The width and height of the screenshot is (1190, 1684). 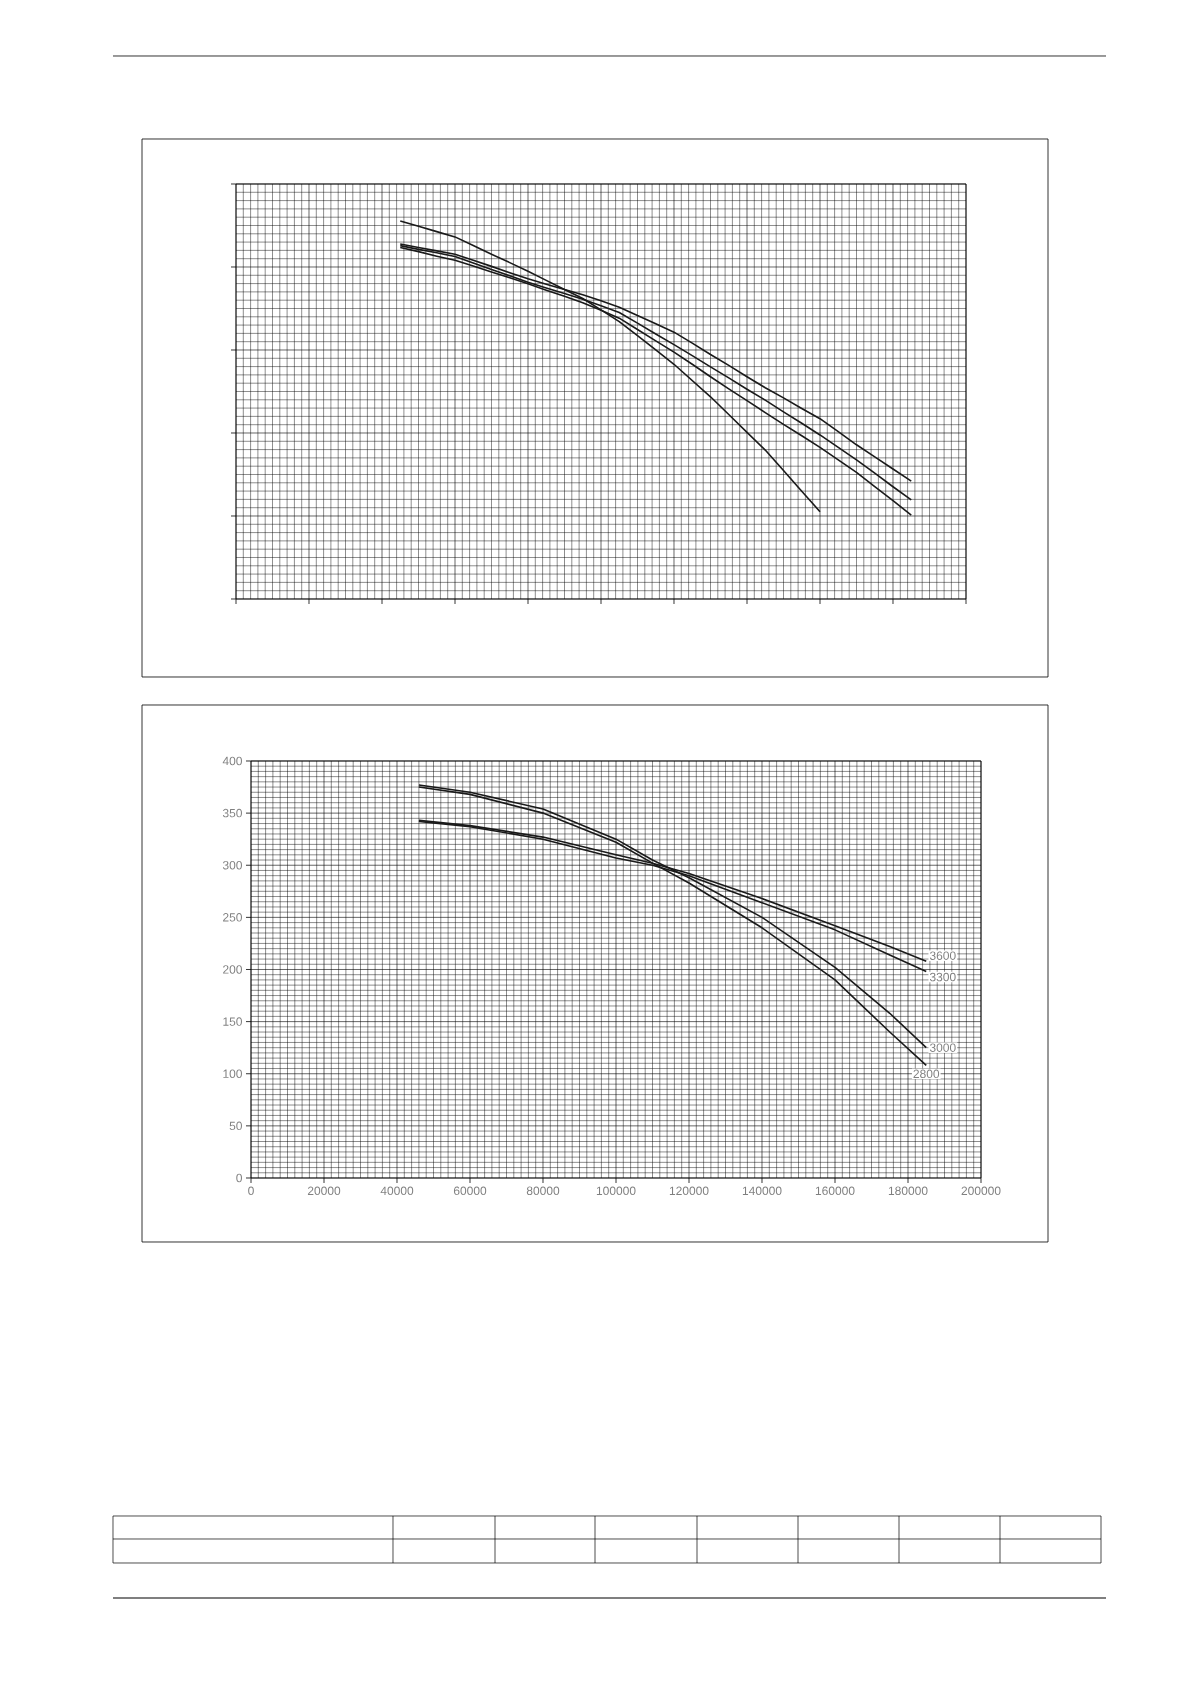 I want to click on series-label: 3000, so click(x=942, y=1047).